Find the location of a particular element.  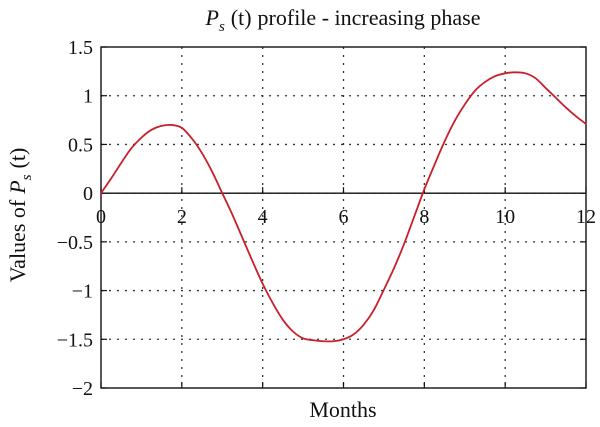

y-axis-label: Values of Ps (t) is located at coordinates (20, 215).